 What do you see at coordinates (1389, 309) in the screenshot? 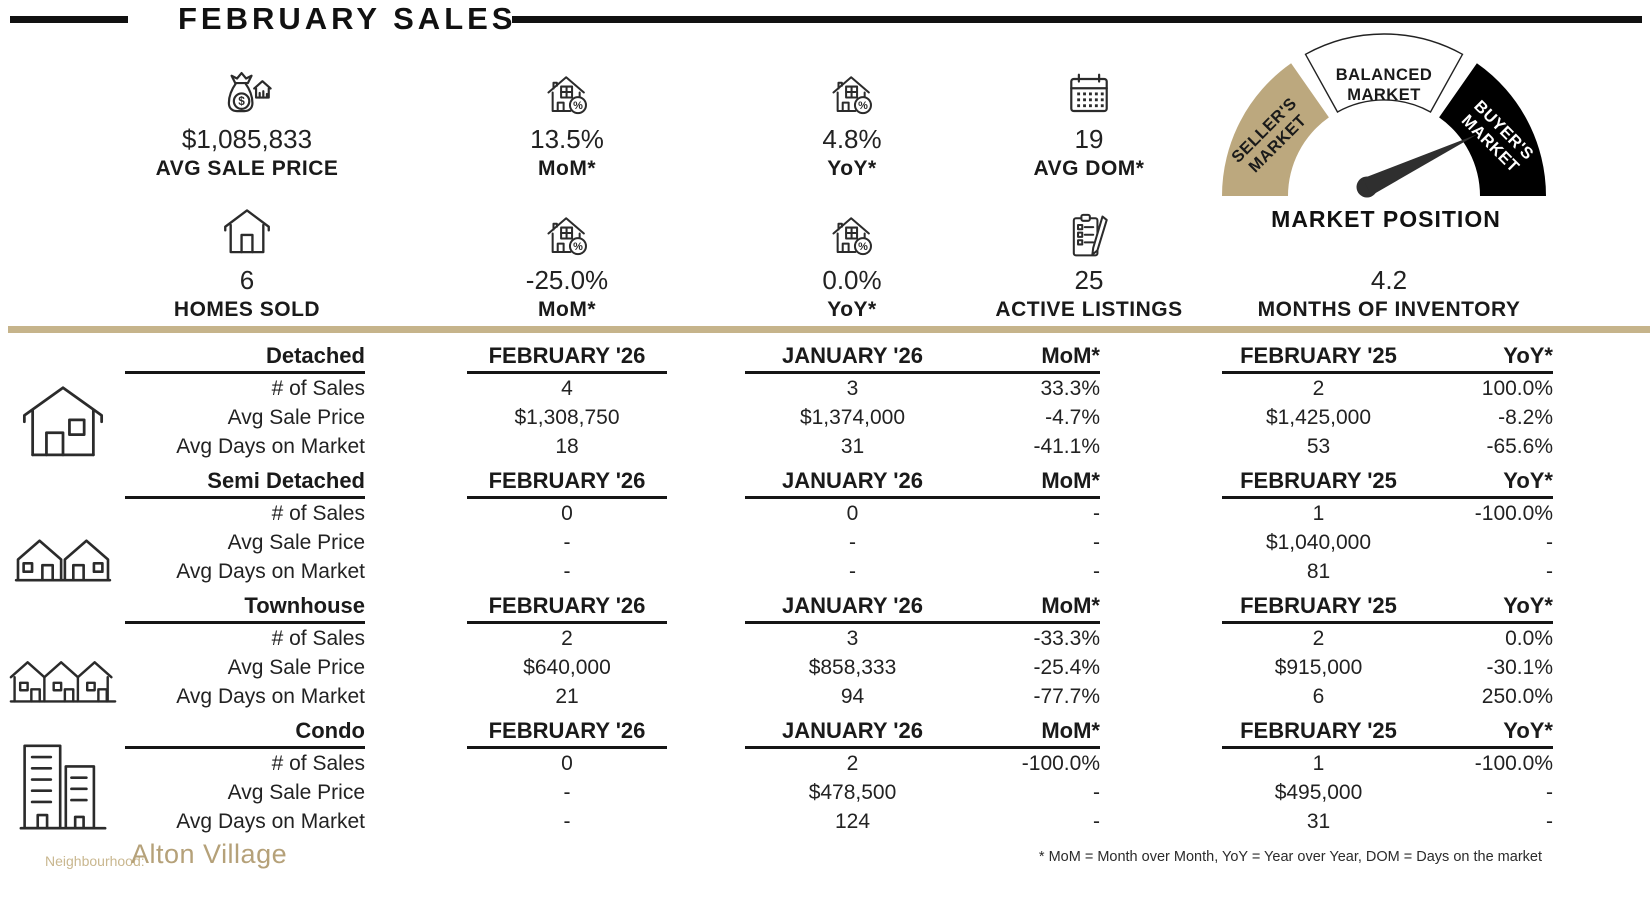
I see `stat-label: MONTHS OF INVENTORY` at bounding box center [1389, 309].